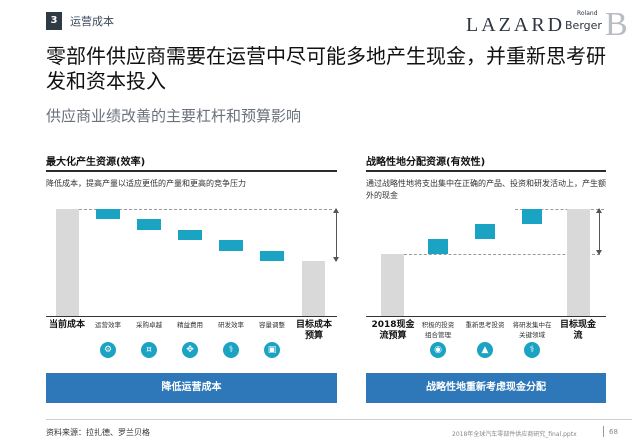 This screenshot has height=443, width=640. What do you see at coordinates (98, 432) in the screenshot?
I see `source-note: 资料来源：拉扎德、罗兰贝格` at bounding box center [98, 432].